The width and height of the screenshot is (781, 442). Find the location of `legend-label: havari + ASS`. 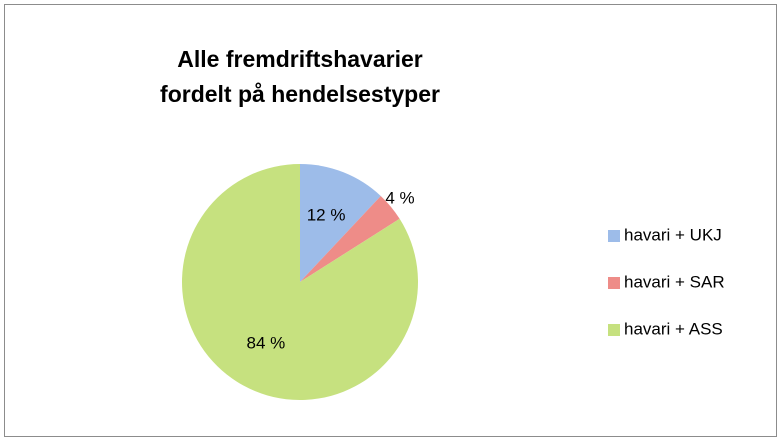

legend-label: havari + ASS is located at coordinates (673, 328).